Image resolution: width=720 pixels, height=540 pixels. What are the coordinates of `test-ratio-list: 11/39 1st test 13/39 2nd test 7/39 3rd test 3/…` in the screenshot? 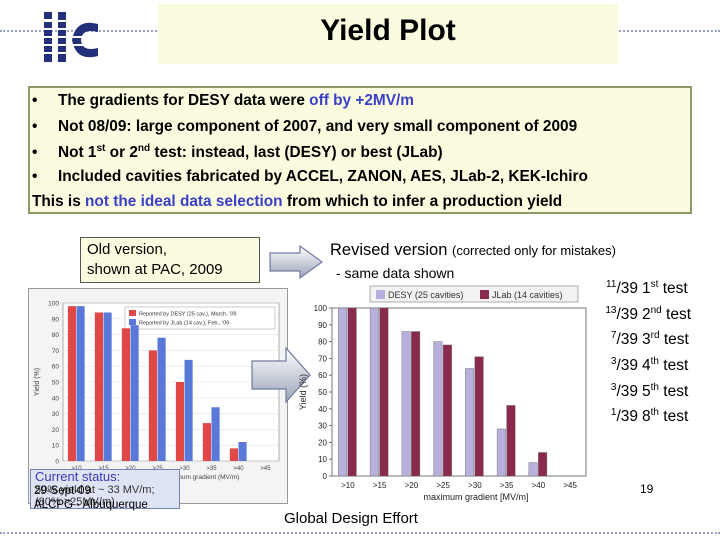 It's located at (647, 351).